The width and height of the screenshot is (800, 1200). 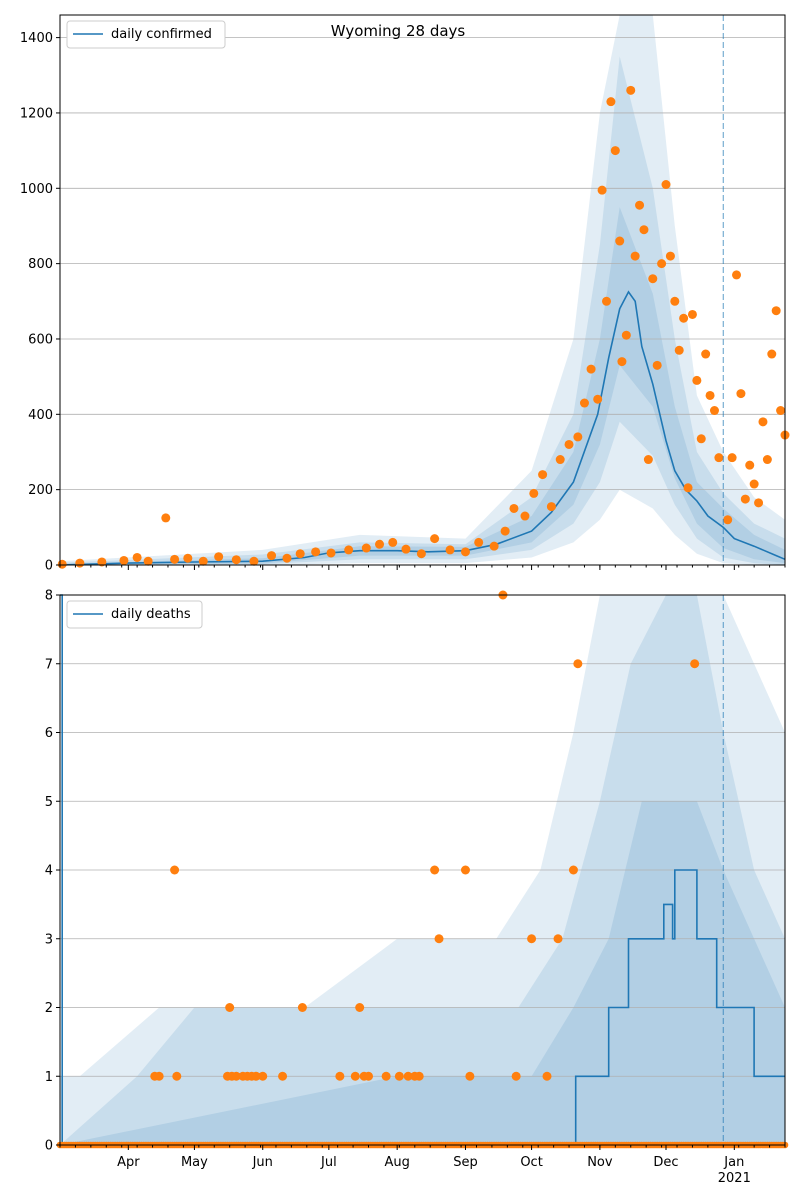 What do you see at coordinates (40, 302) in the screenshot?
I see `confirmed-y-axis: 0 200 400 600 800 1000 1200 1400` at bounding box center [40, 302].